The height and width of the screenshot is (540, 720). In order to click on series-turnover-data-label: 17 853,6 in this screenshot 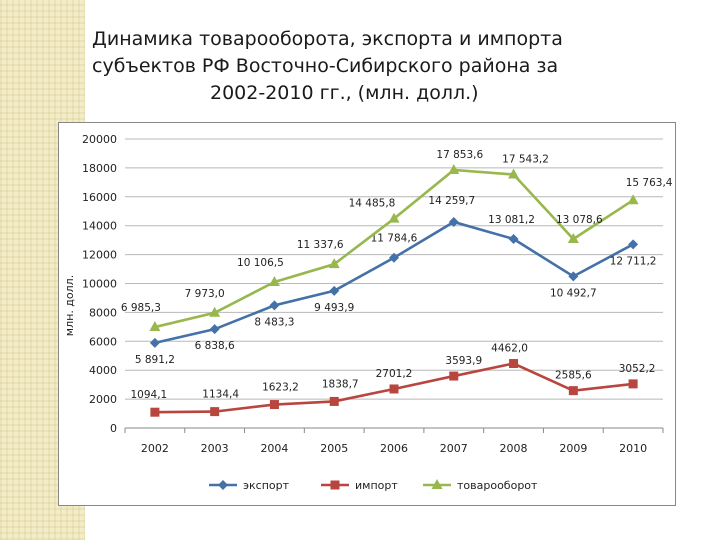, I will do `click(459, 155)`.